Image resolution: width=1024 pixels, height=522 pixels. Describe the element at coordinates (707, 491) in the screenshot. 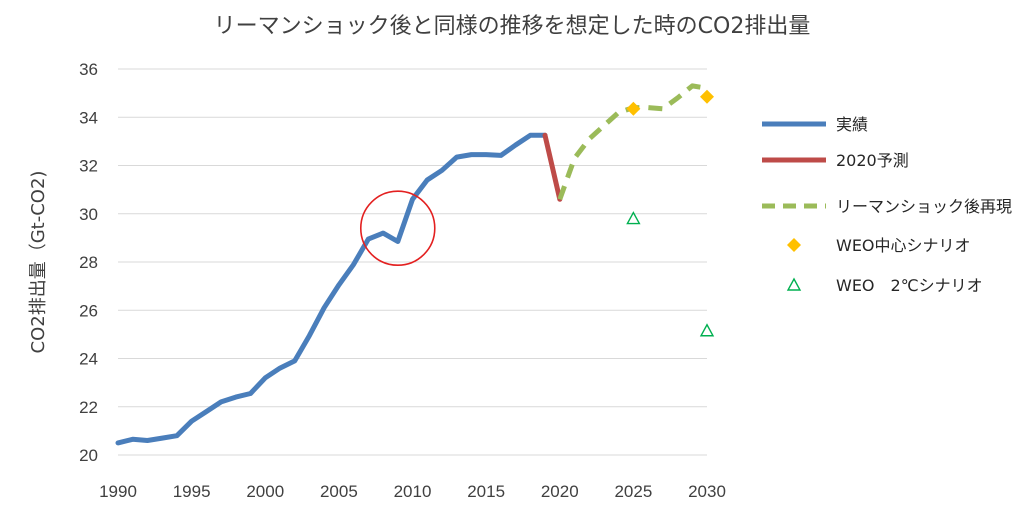

I see `x-tick-label: 2030` at that location.